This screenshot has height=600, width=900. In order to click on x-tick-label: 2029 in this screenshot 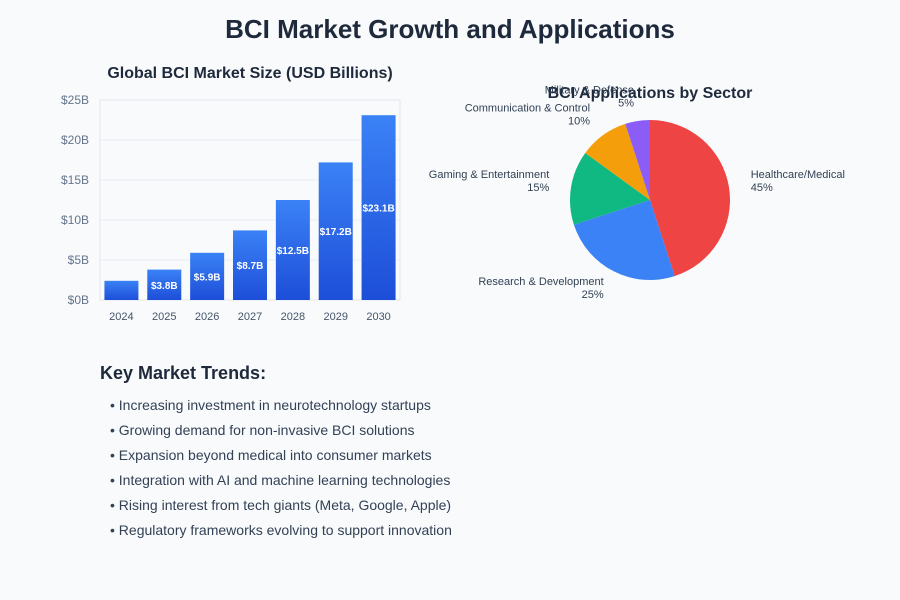, I will do `click(335, 317)`.